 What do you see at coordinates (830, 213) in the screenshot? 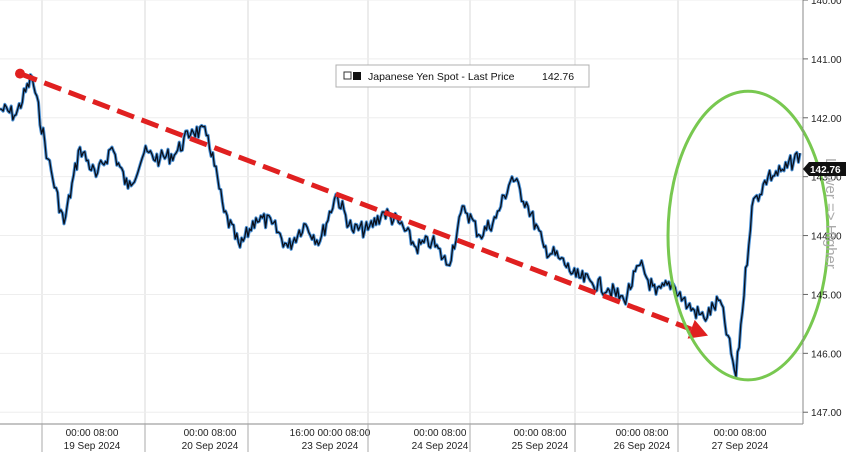
I see `side-annotation: Lower => Higher` at bounding box center [830, 213].